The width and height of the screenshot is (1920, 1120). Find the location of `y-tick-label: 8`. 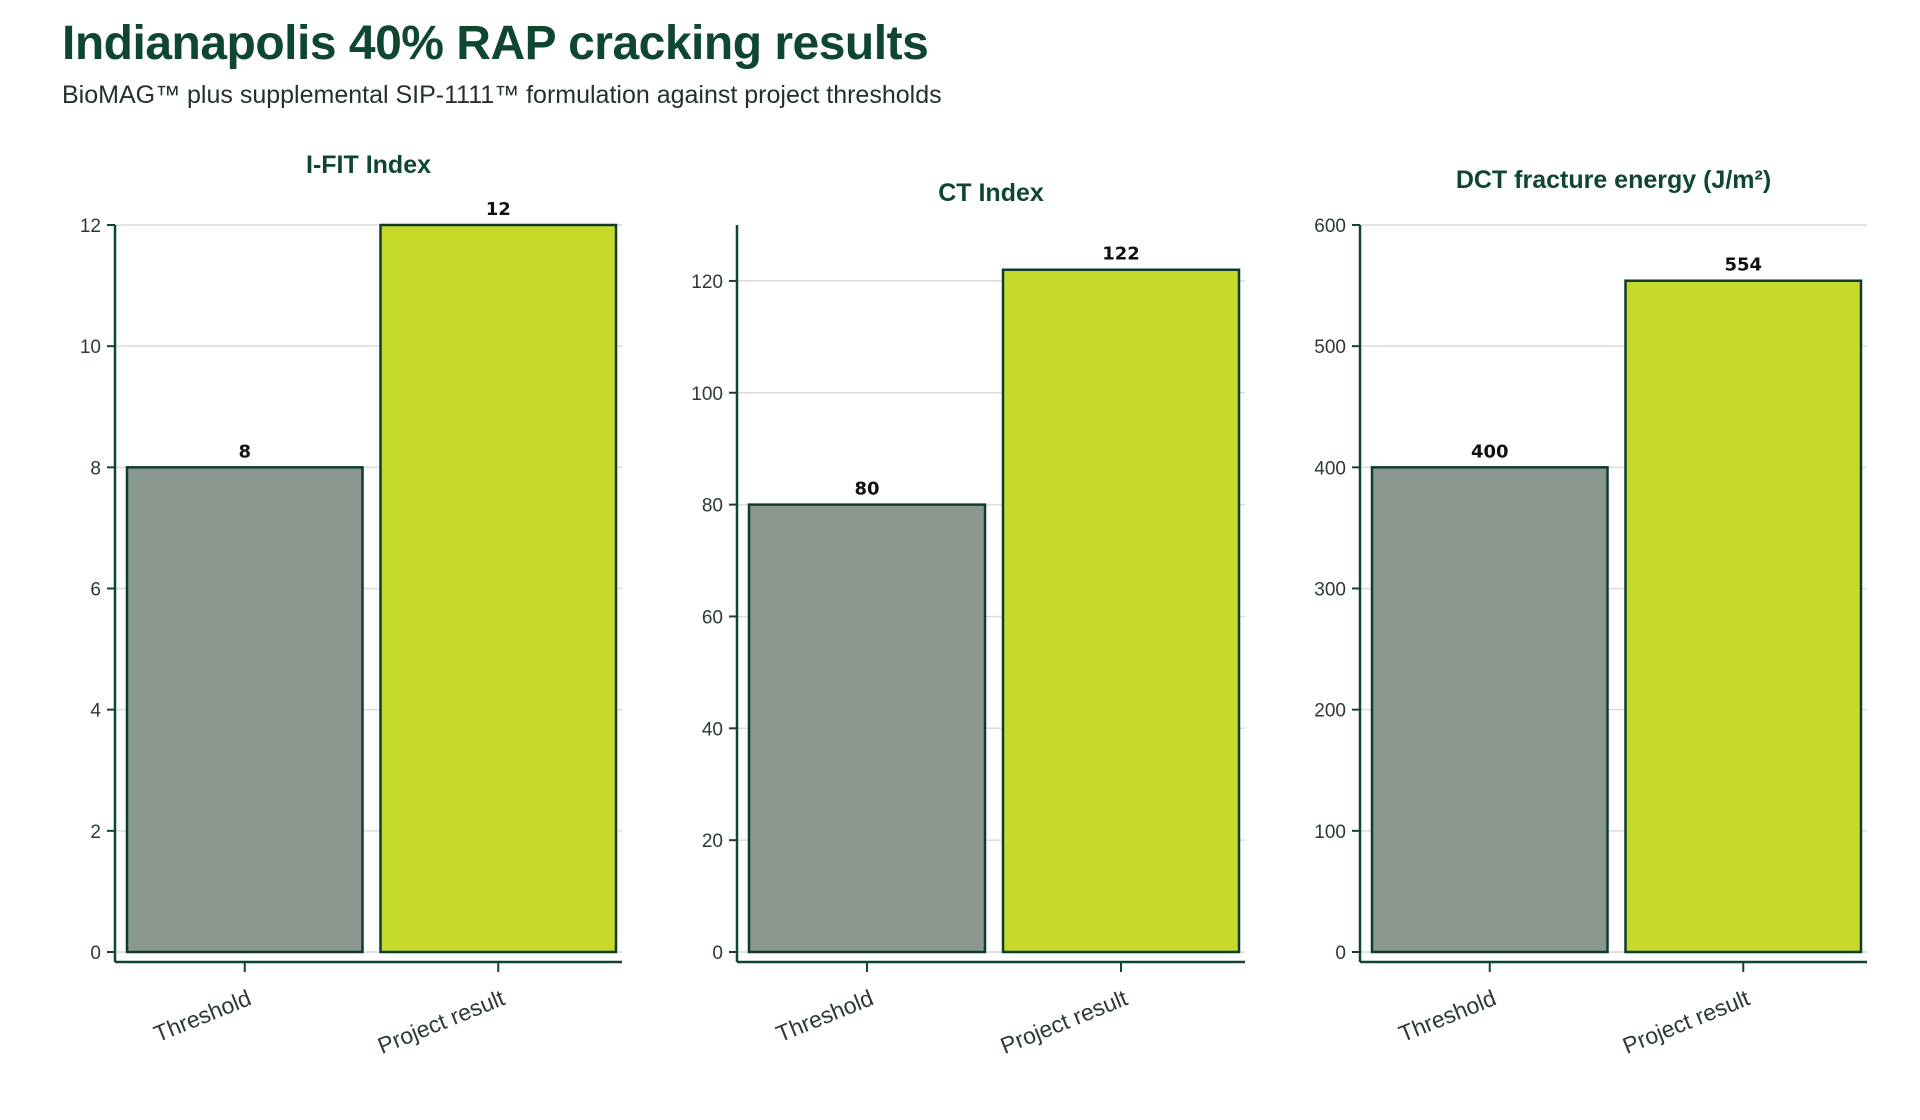

y-tick-label: 8 is located at coordinates (95, 468).